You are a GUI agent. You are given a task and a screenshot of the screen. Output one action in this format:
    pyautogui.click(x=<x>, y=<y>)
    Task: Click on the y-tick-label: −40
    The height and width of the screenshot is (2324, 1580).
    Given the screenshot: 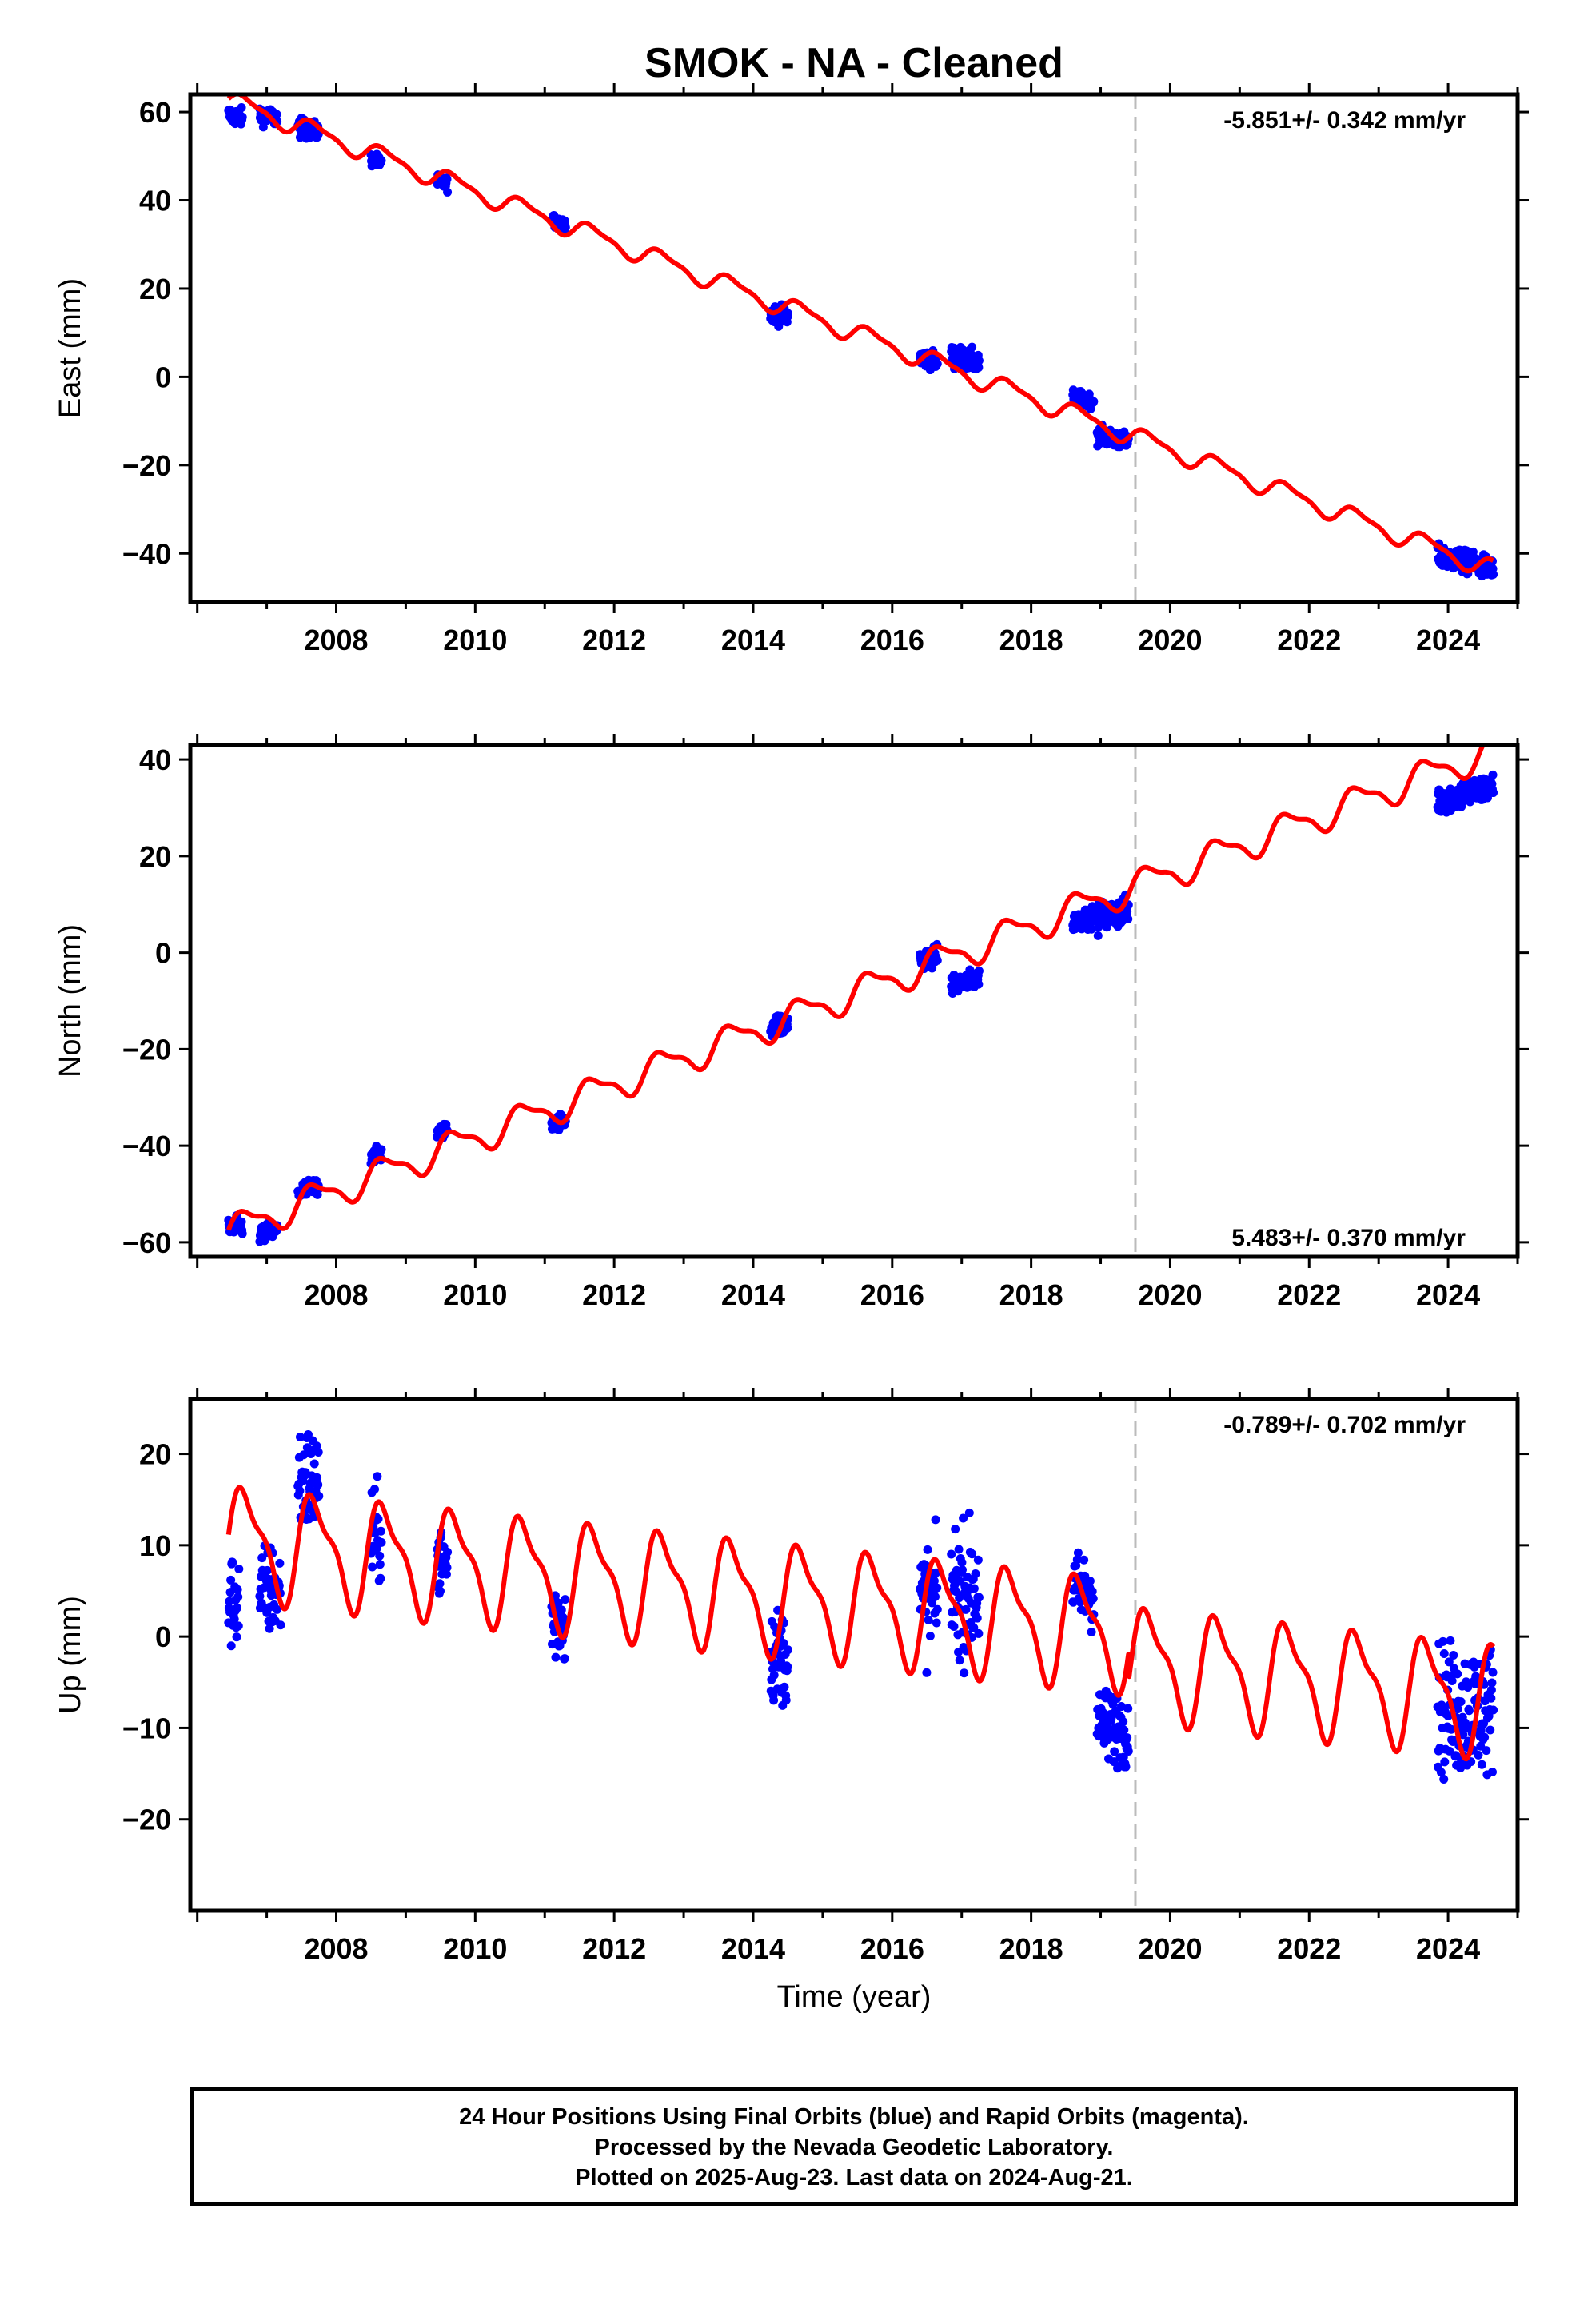 What is the action you would take?
    pyautogui.click(x=146, y=554)
    